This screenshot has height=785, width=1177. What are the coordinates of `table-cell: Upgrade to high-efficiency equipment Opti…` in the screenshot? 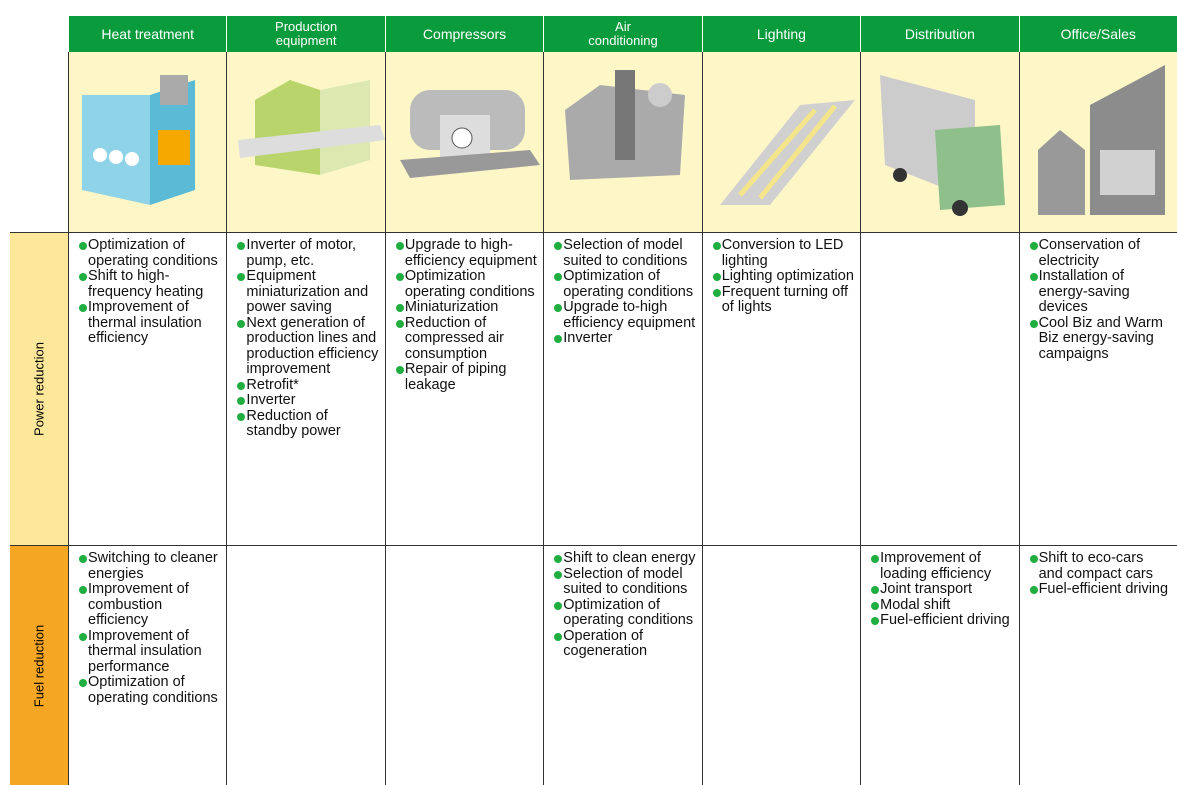 It's located at (464, 388).